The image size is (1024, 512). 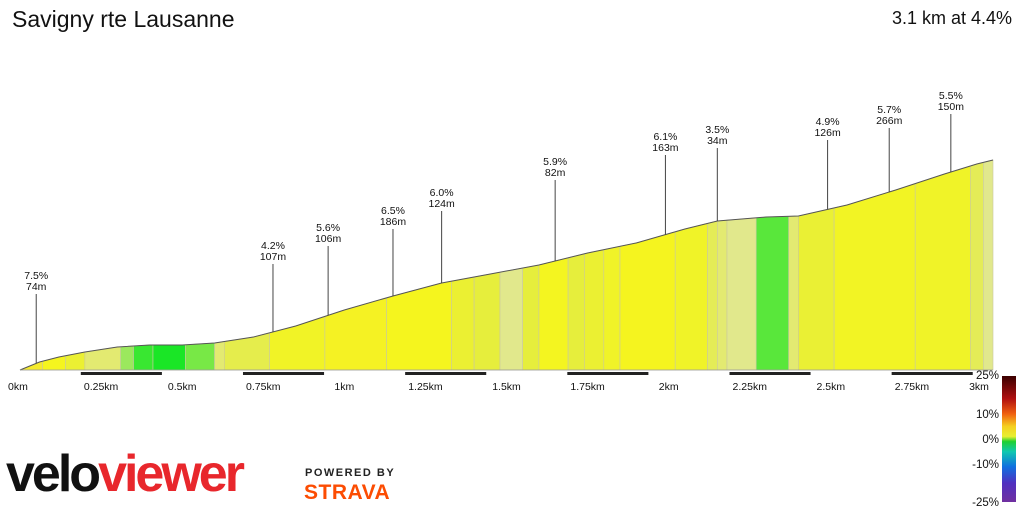 What do you see at coordinates (442, 193) in the screenshot?
I see `annotation-gradient-label: 6.0%` at bounding box center [442, 193].